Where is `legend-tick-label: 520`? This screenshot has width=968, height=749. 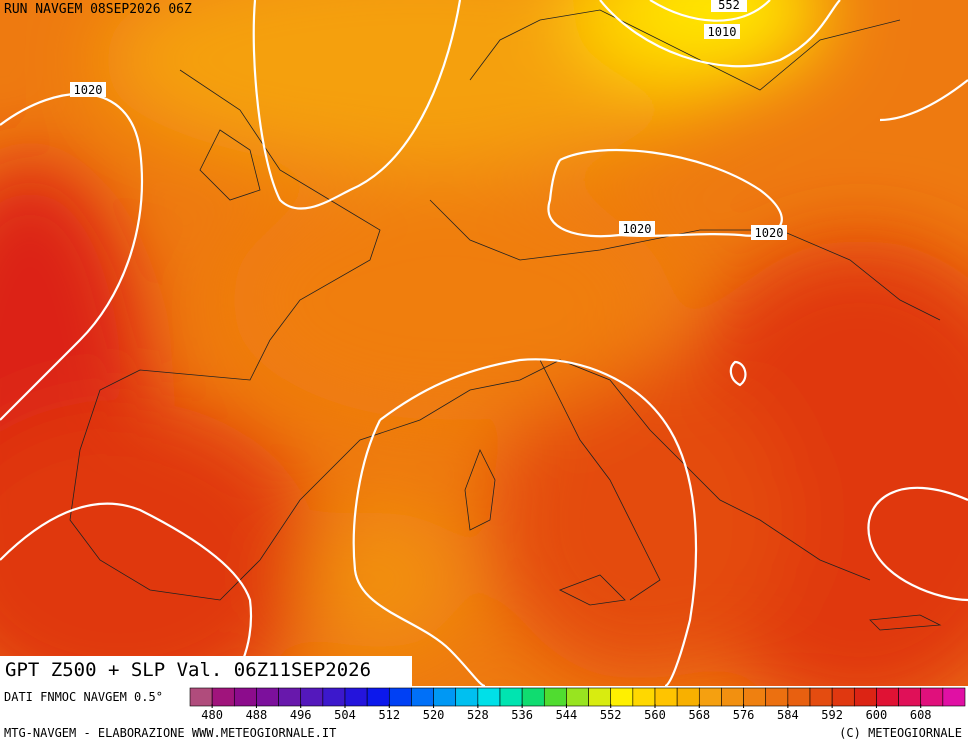 legend-tick-label: 520 is located at coordinates (434, 715).